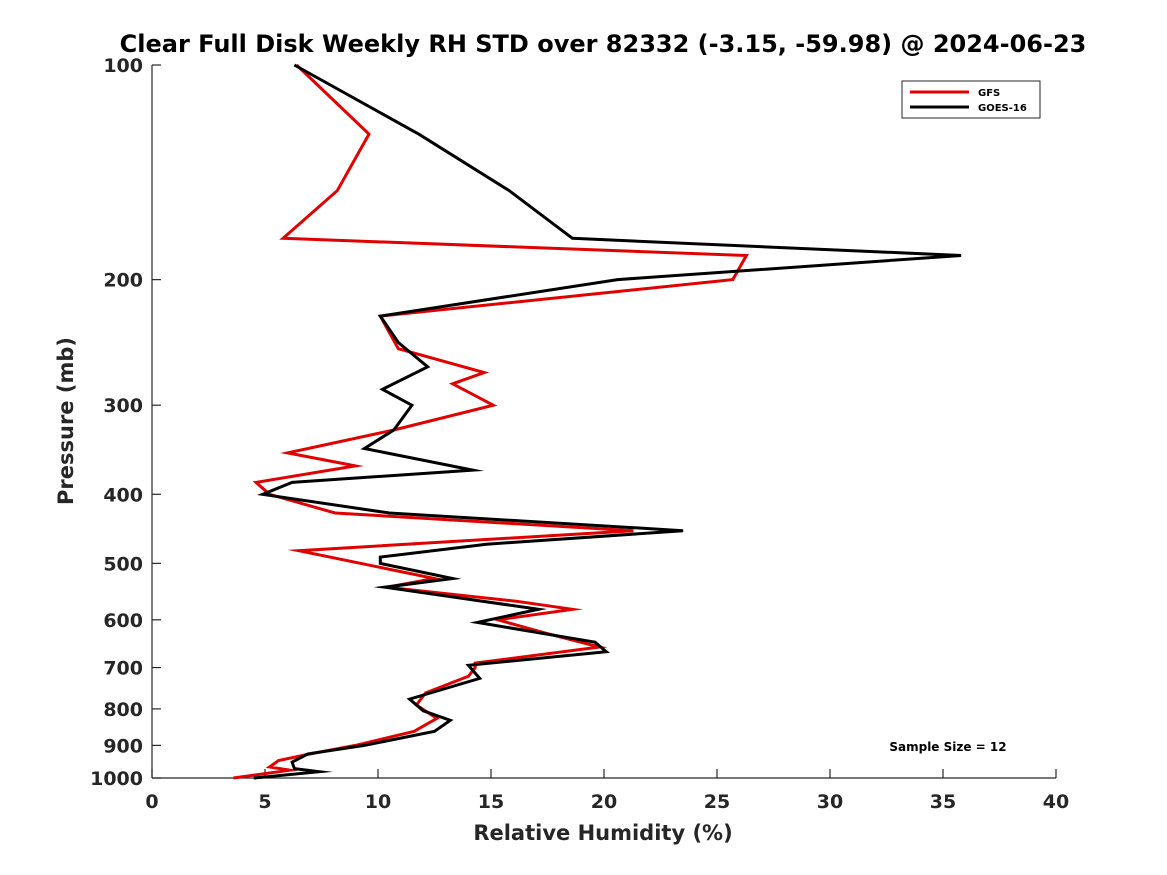 The width and height of the screenshot is (1167, 875). Describe the element at coordinates (491, 802) in the screenshot. I see `x-tick-label: 15` at that location.